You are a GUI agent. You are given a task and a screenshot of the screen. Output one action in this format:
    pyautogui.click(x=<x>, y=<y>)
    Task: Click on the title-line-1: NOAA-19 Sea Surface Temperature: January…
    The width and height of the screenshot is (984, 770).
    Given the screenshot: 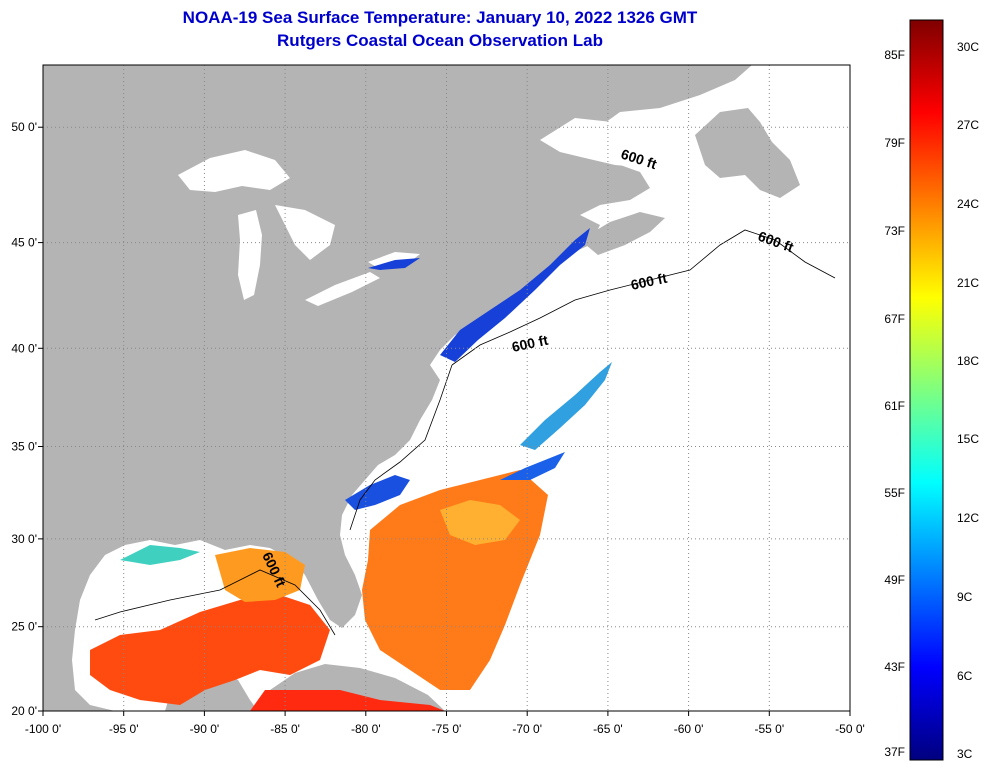 What is the action you would take?
    pyautogui.click(x=440, y=17)
    